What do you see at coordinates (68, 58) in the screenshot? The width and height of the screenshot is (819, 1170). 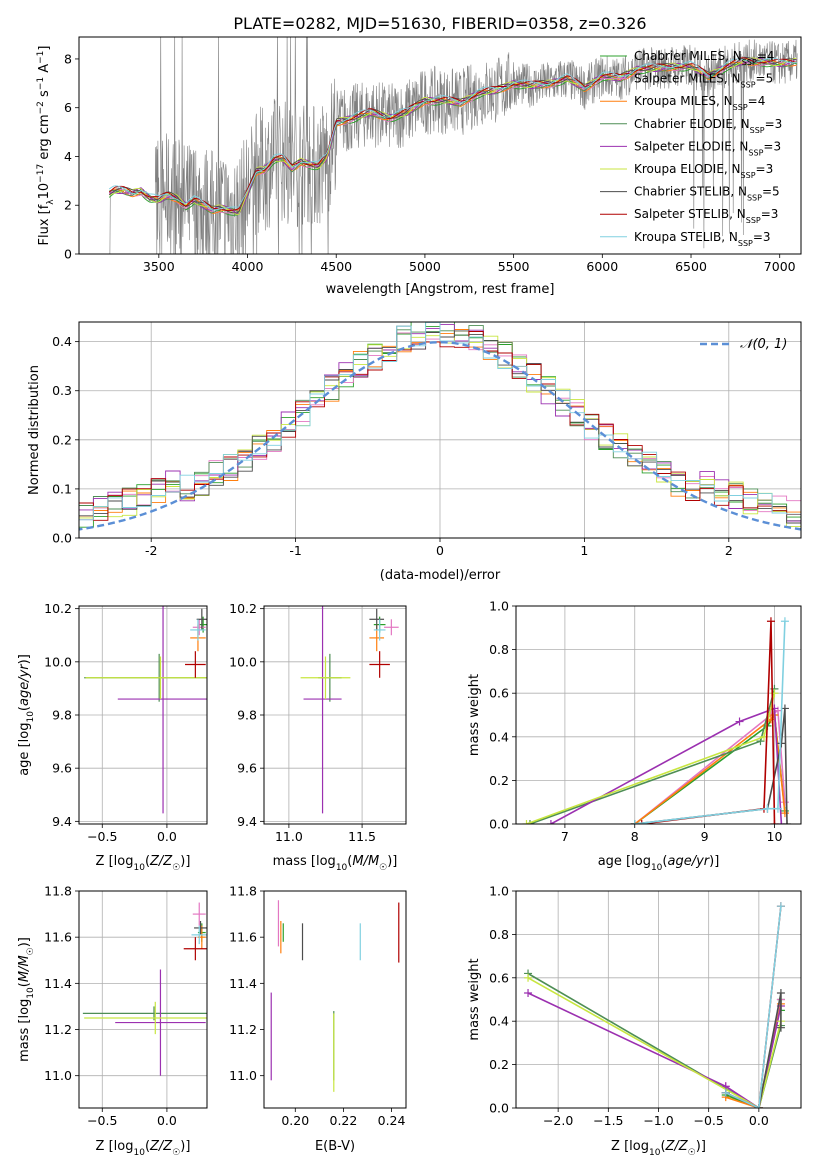 I see `y-tick-label: 8` at bounding box center [68, 58].